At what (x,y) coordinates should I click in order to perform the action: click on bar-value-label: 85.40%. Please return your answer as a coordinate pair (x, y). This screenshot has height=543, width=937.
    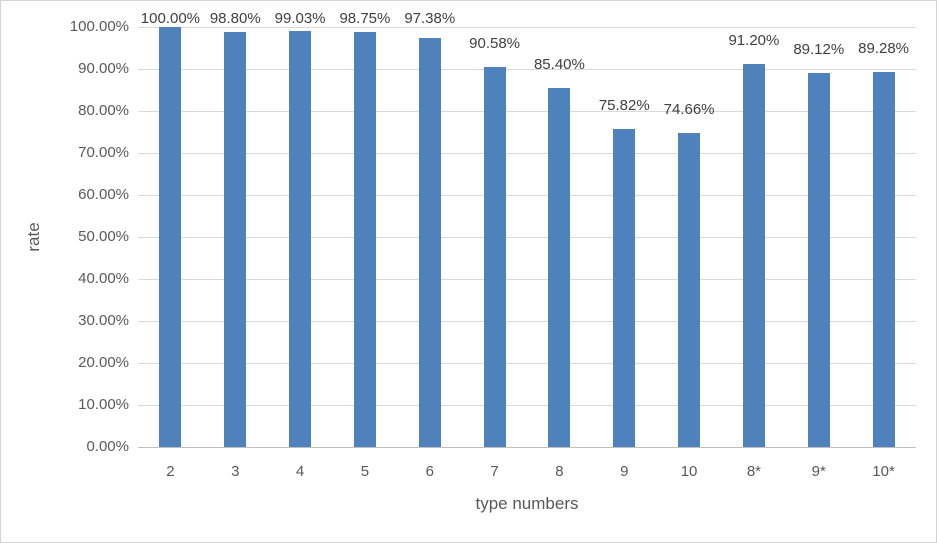
    Looking at the image, I should click on (559, 65).